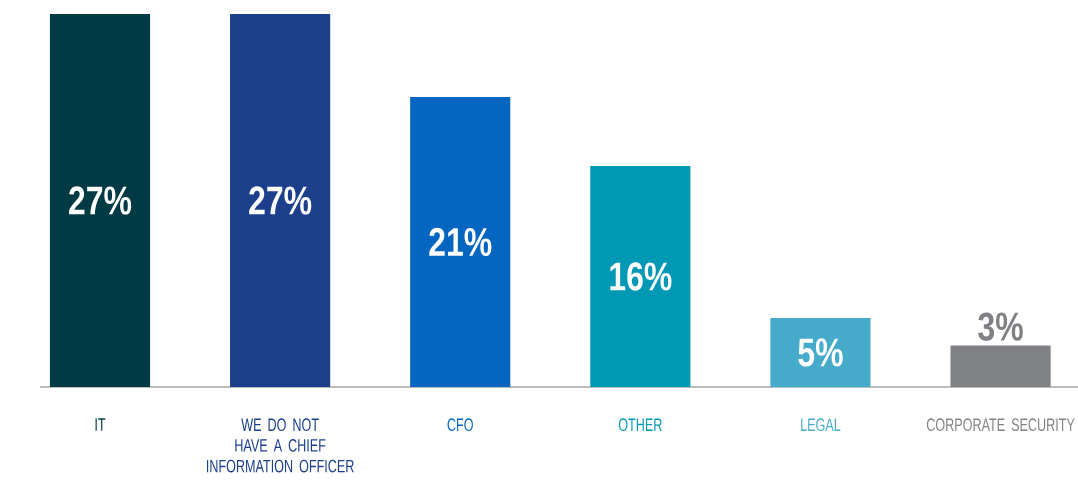  I want to click on data-label: 3%, so click(1000, 326).